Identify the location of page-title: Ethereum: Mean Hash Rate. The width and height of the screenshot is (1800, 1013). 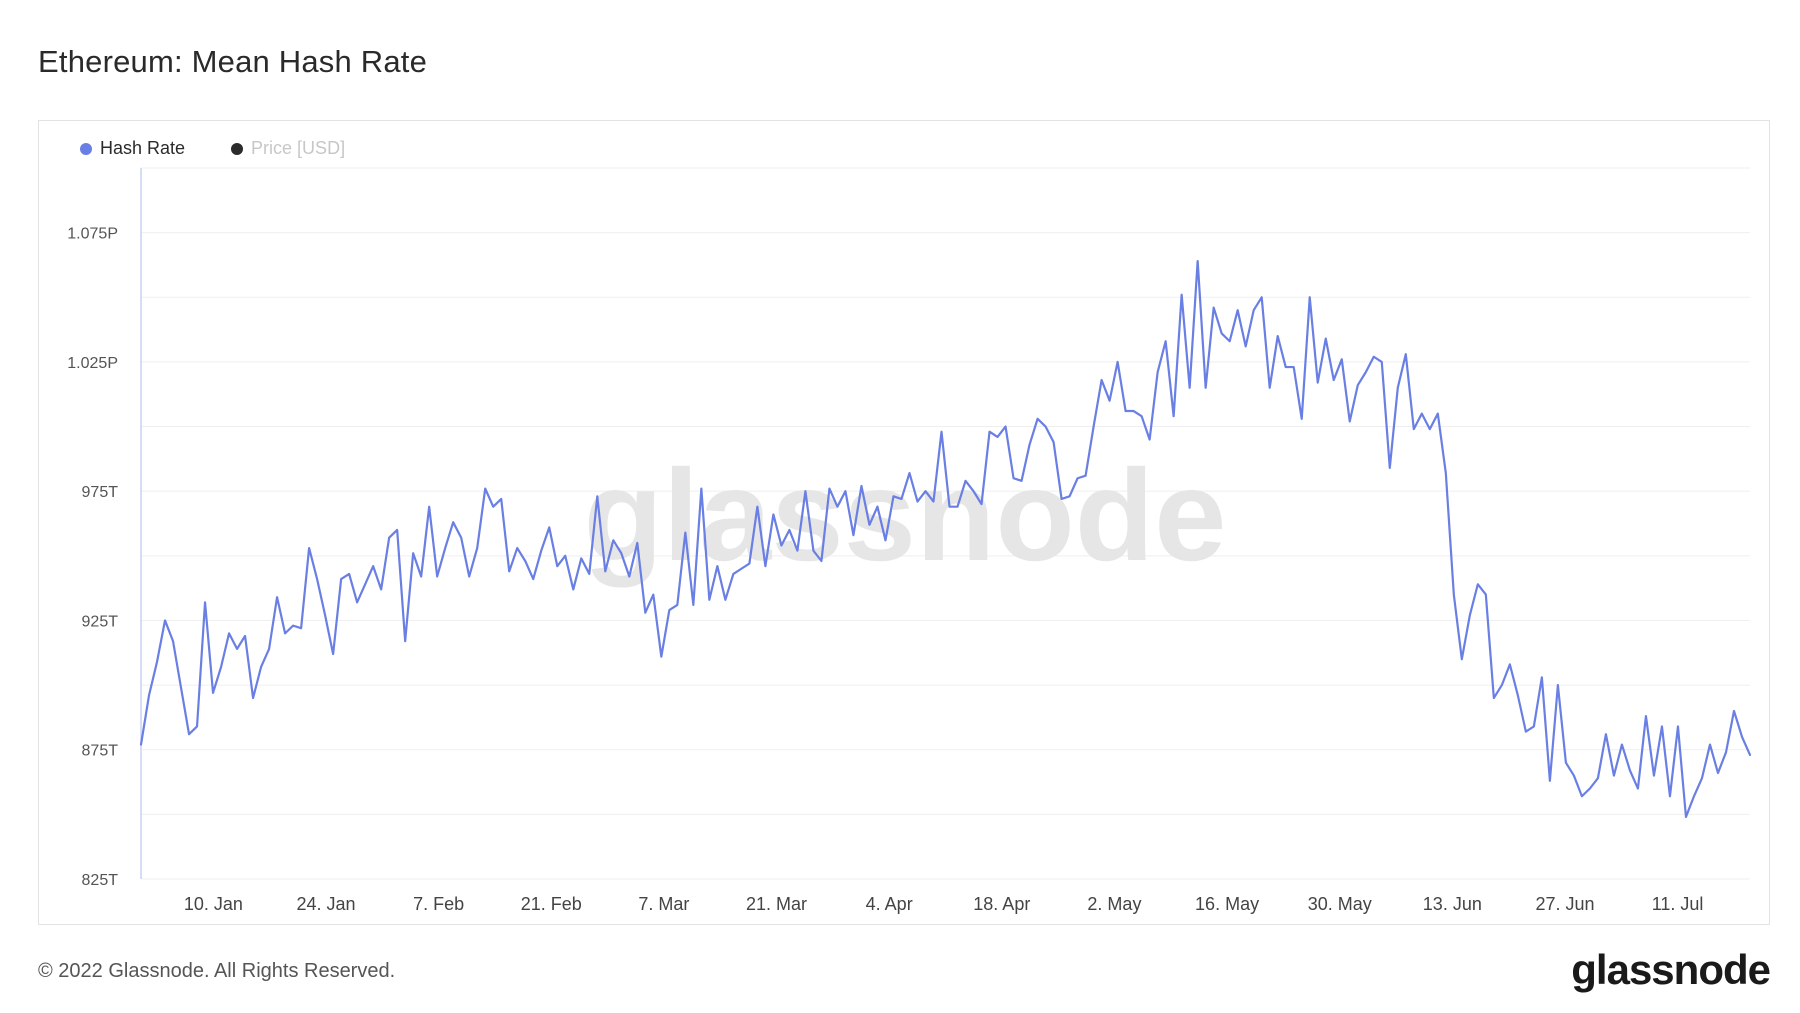
(233, 61).